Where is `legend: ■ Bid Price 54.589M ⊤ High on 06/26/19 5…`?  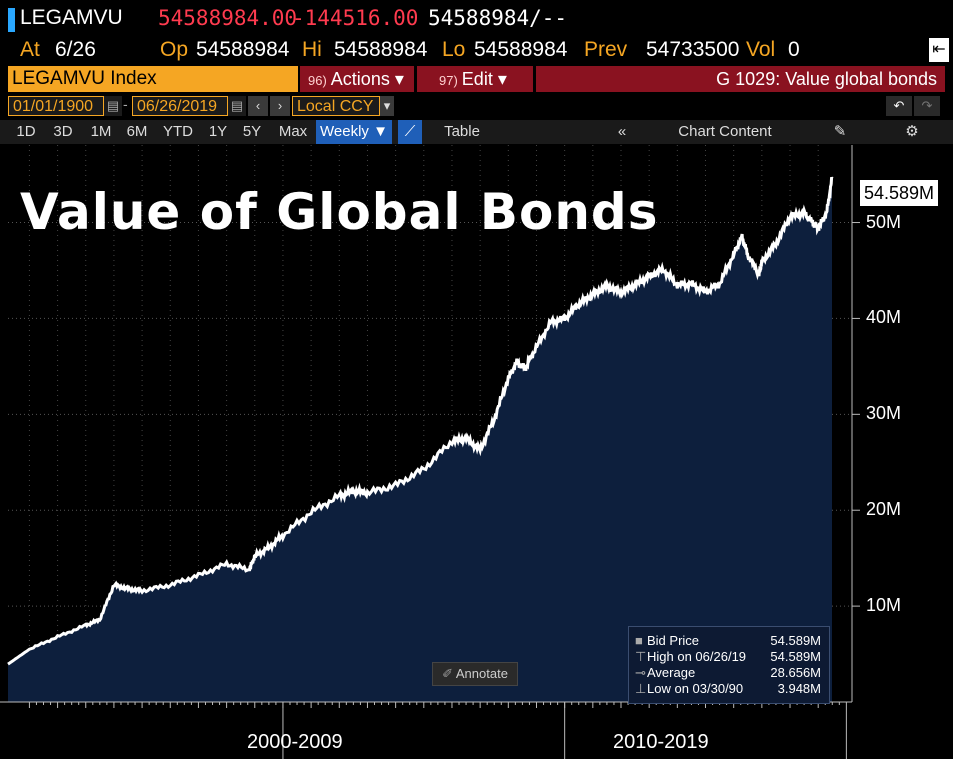 legend: ■ Bid Price 54.589M ⊤ High on 06/26/19 5… is located at coordinates (729, 665).